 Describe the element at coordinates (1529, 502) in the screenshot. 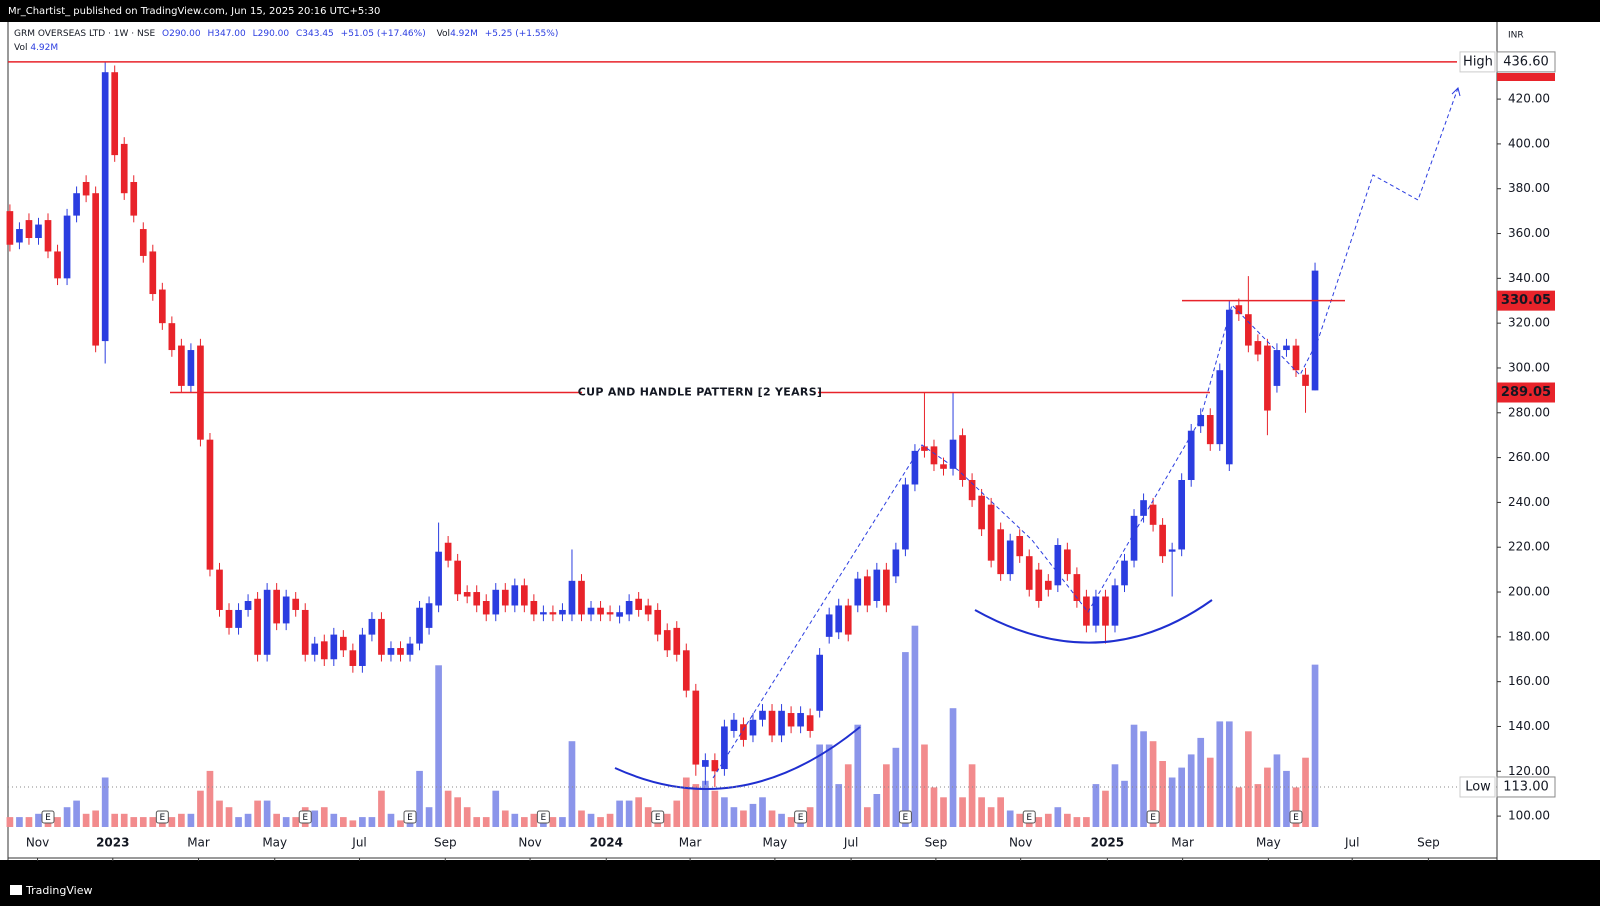

I see `y-tick-label: 240.00` at that location.